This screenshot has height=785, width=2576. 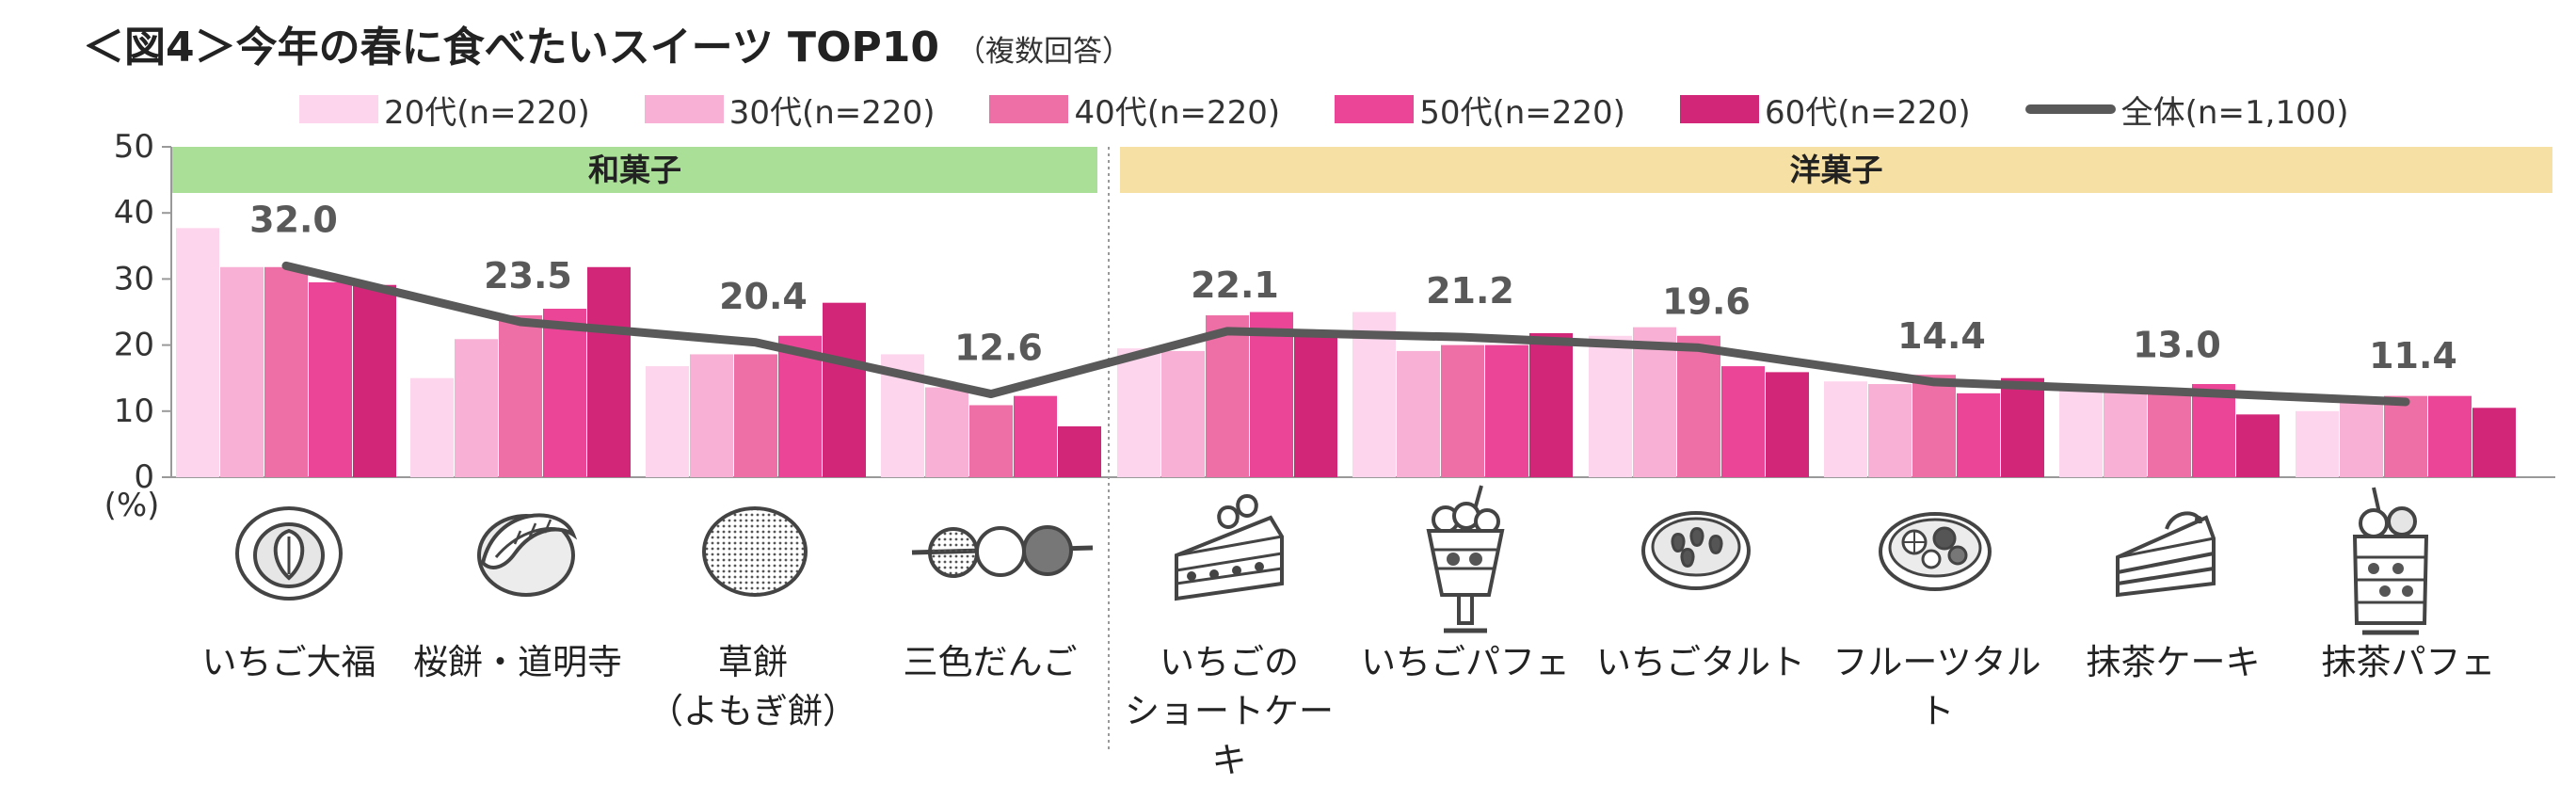 I want to click on group-band-yogashi, so click(x=1836, y=170).